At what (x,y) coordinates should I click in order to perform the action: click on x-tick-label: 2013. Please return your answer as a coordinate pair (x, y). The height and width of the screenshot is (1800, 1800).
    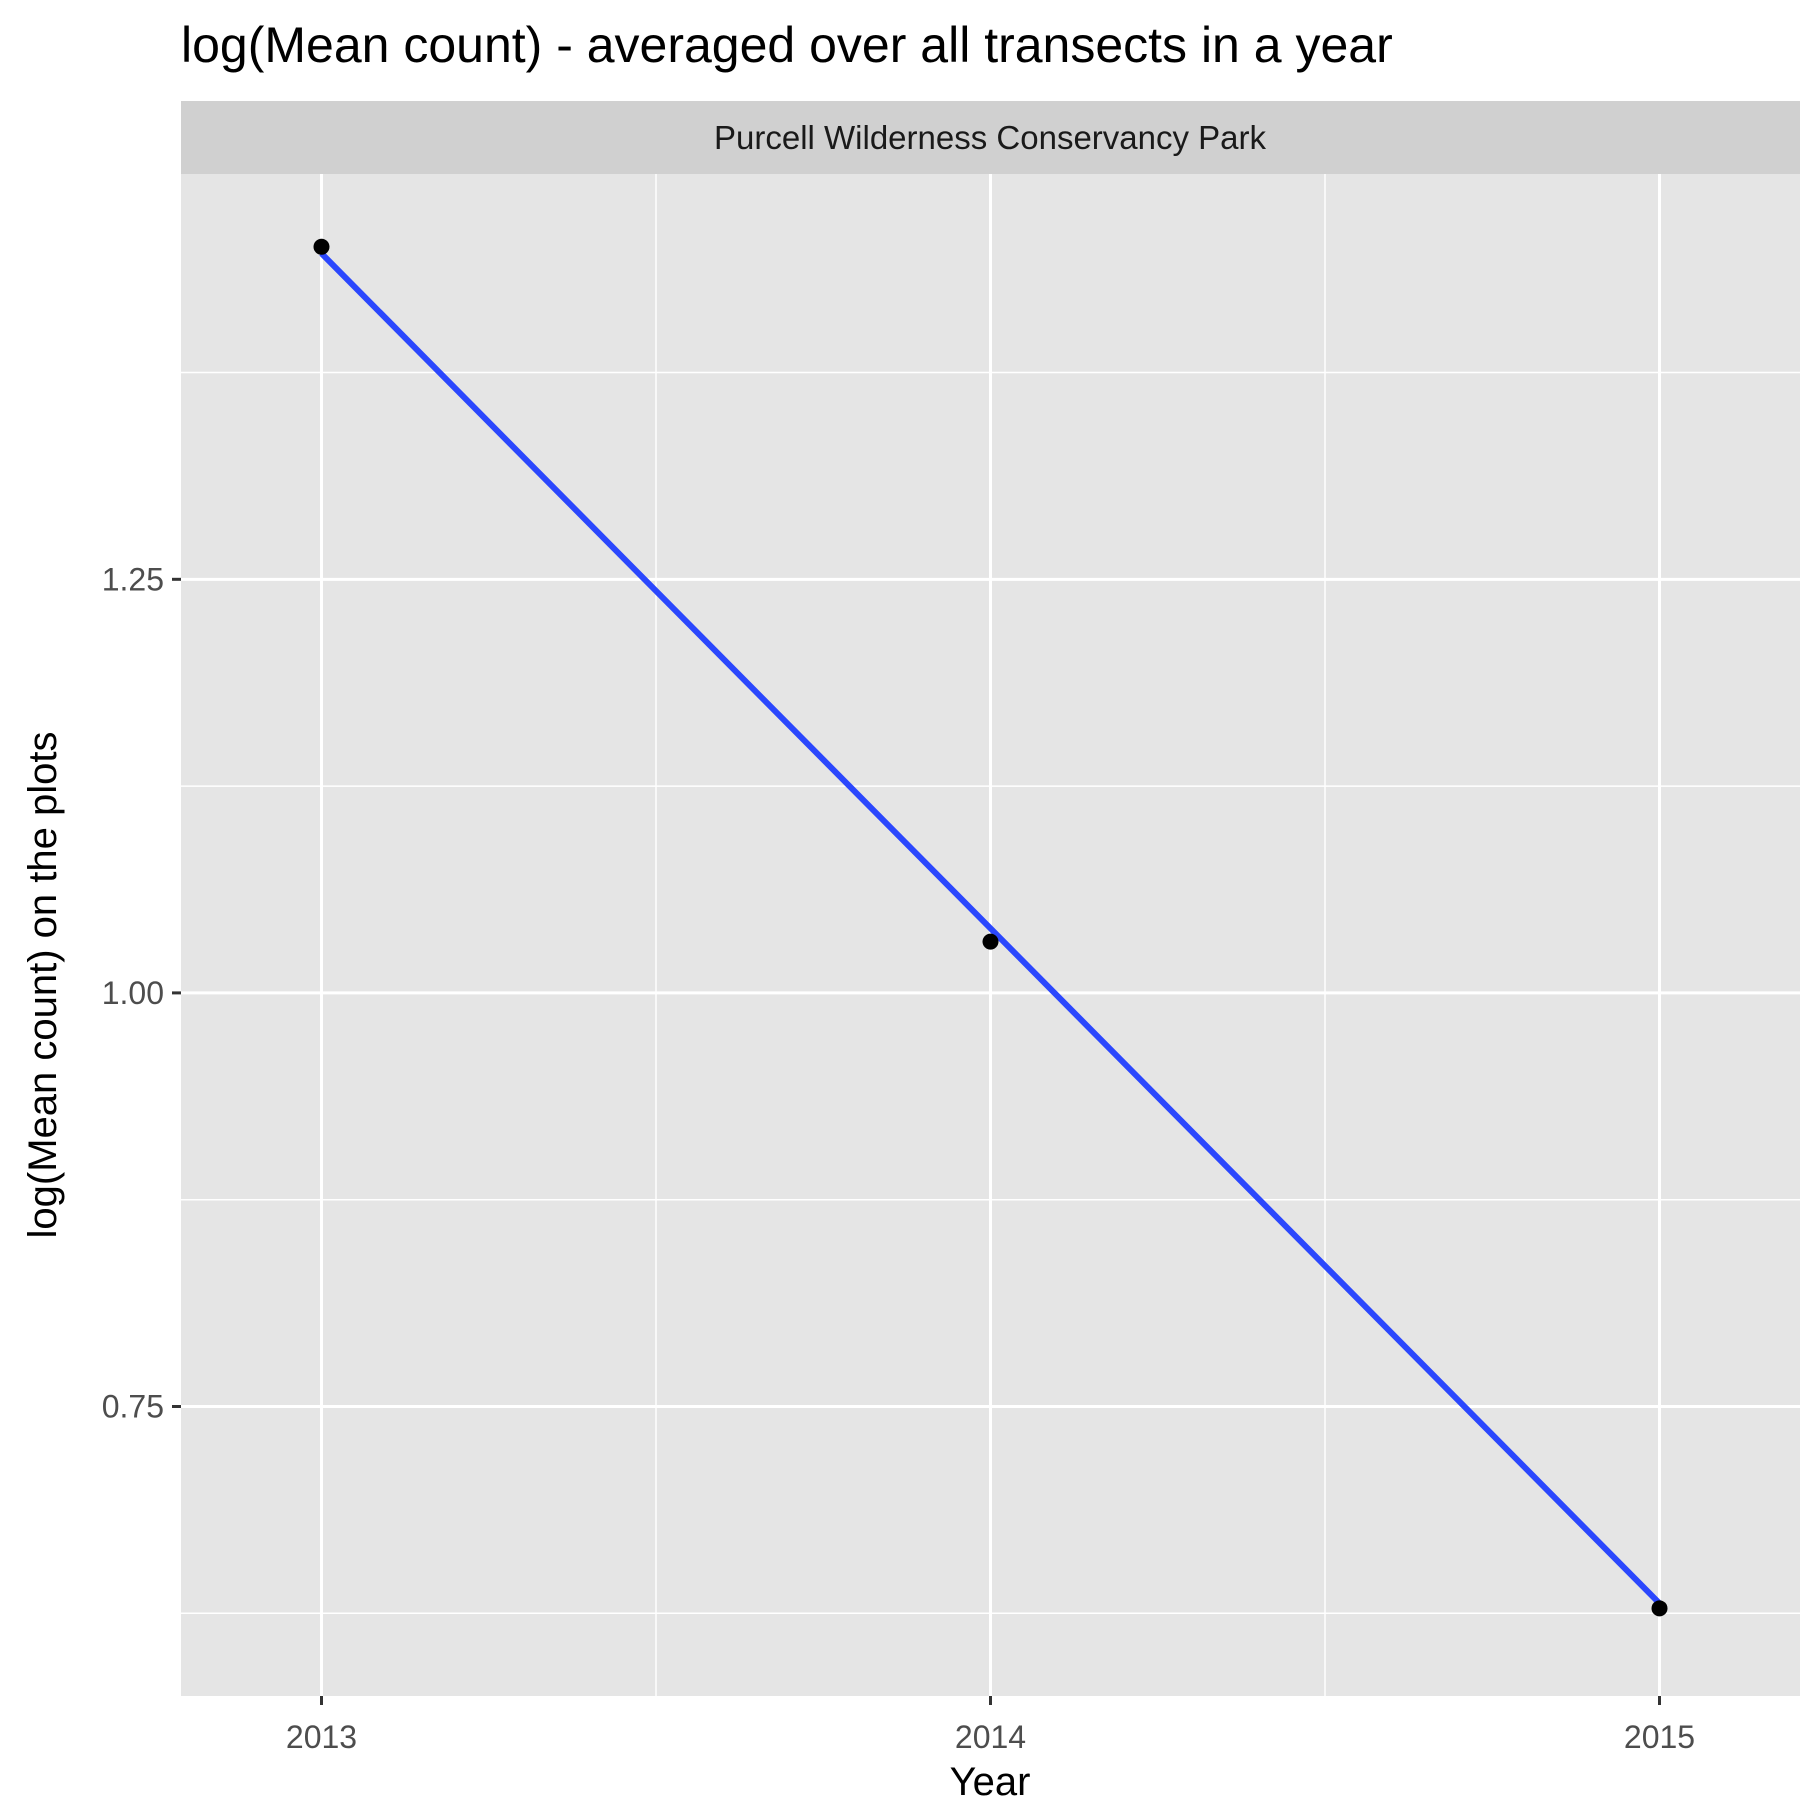
    Looking at the image, I should click on (321, 1737).